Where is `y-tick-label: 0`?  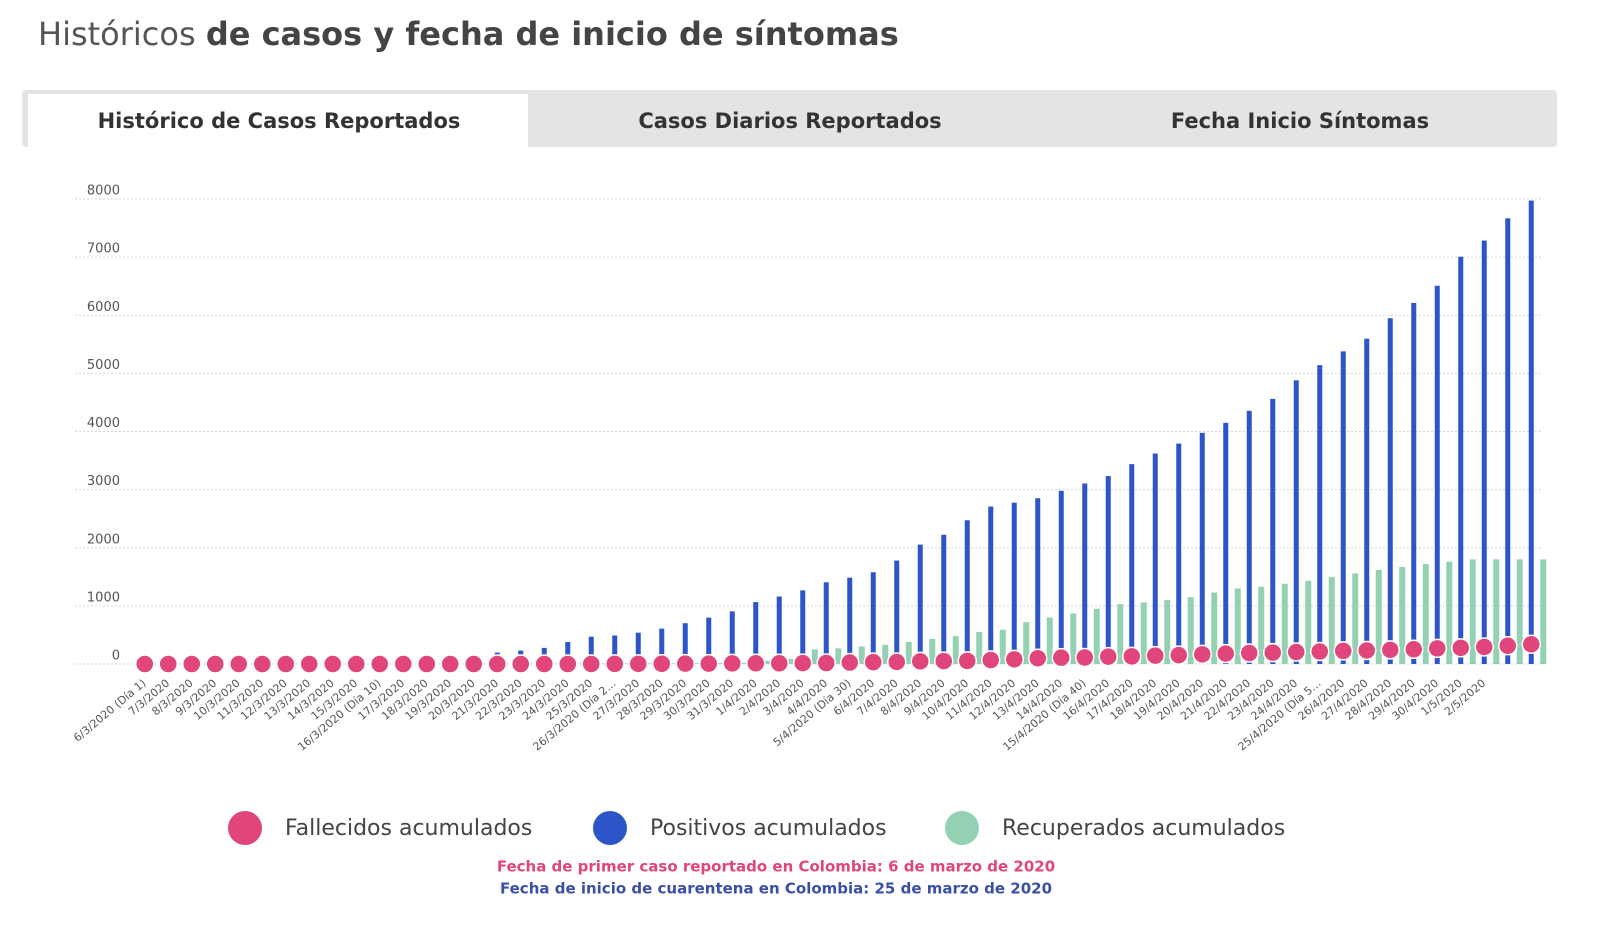
y-tick-label: 0 is located at coordinates (116, 656).